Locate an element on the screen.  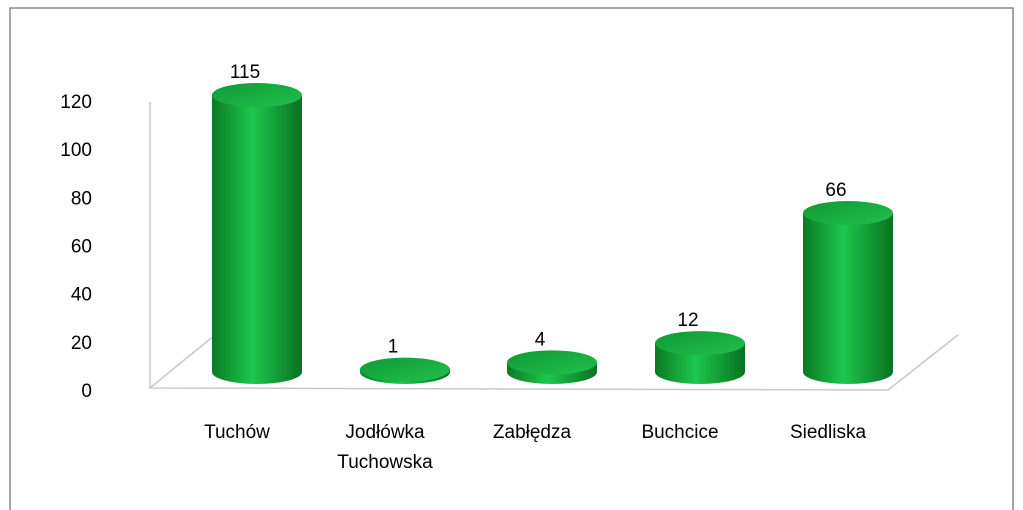
value-label: 4 is located at coordinates (540, 339).